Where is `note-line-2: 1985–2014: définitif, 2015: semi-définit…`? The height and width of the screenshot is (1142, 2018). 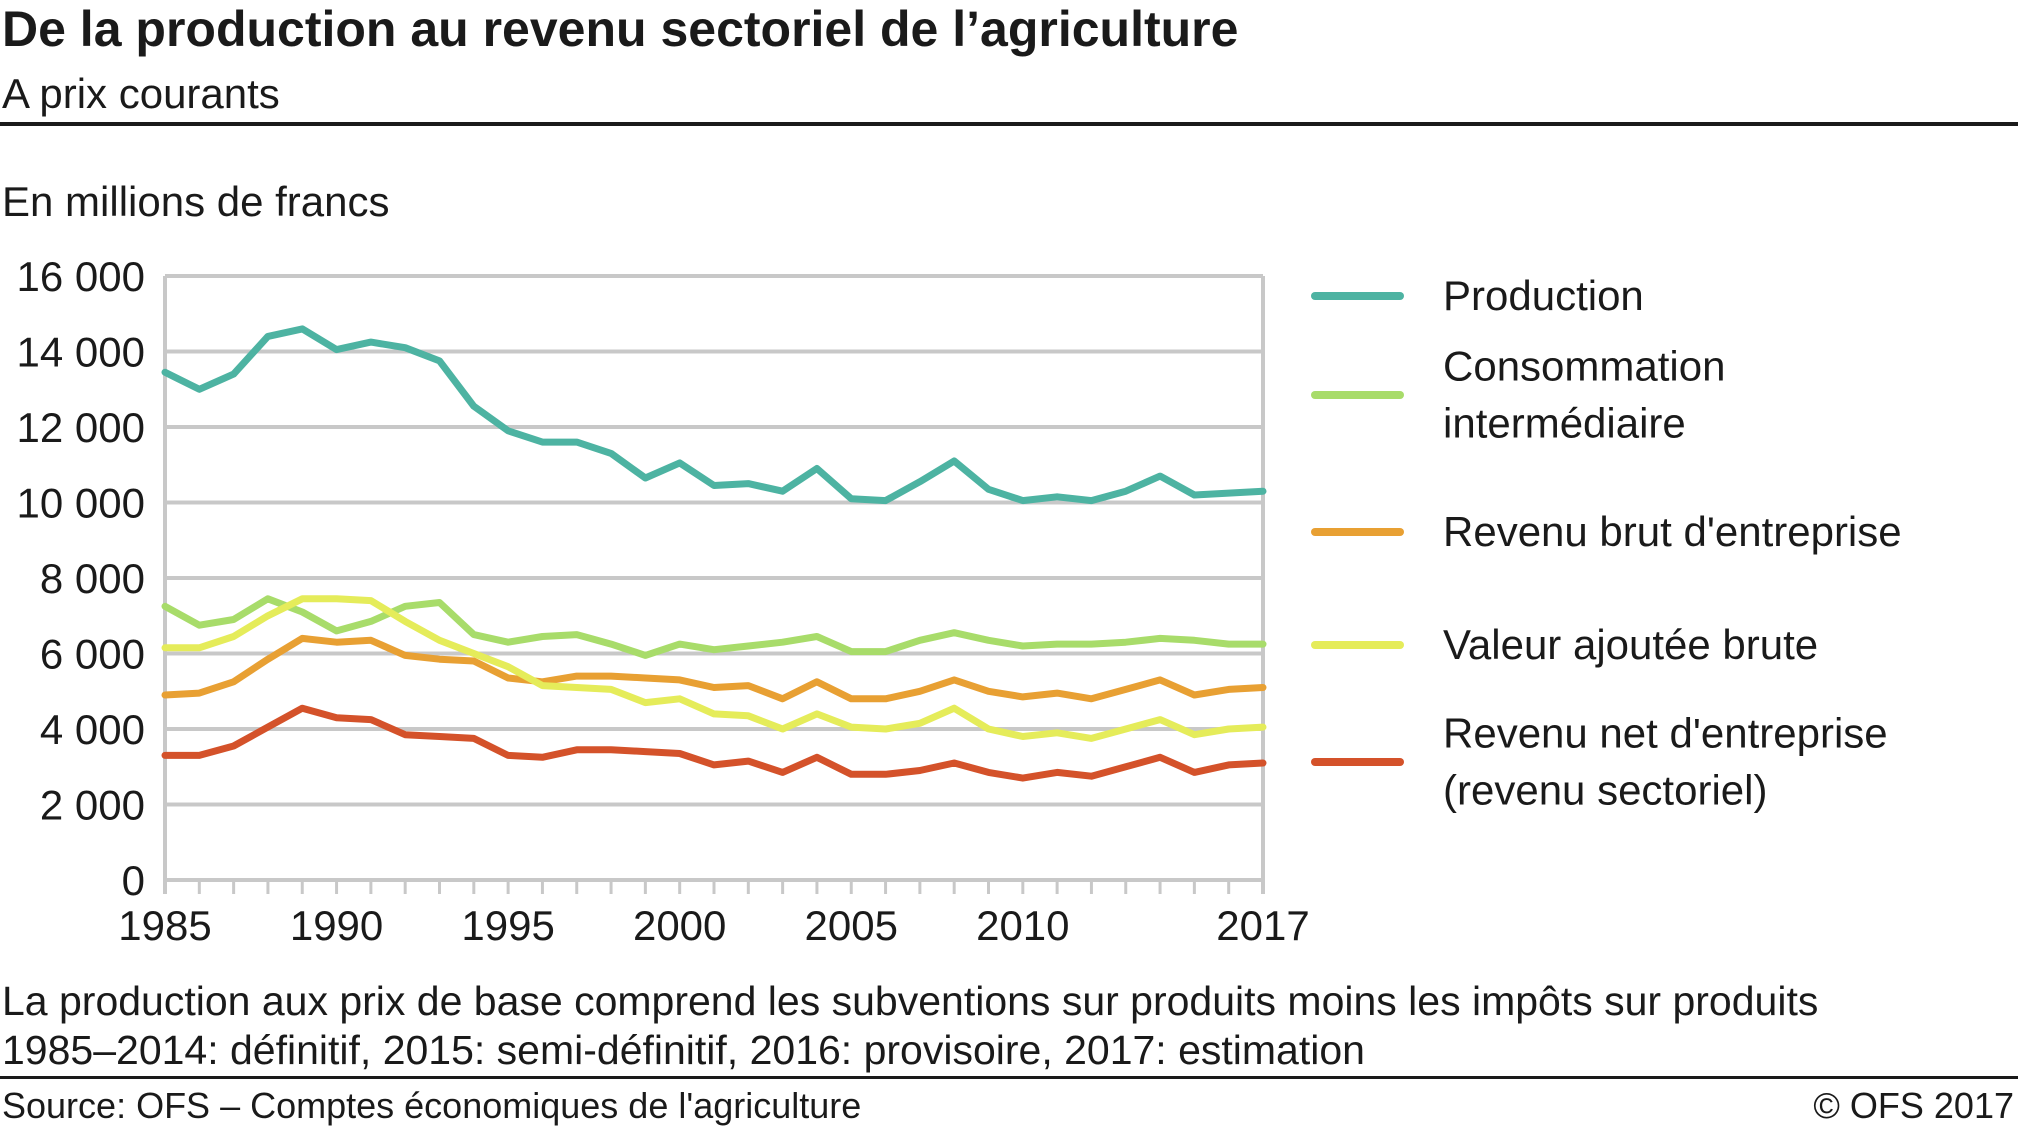 note-line-2: 1985–2014: définitif, 2015: semi-définit… is located at coordinates (683, 1050).